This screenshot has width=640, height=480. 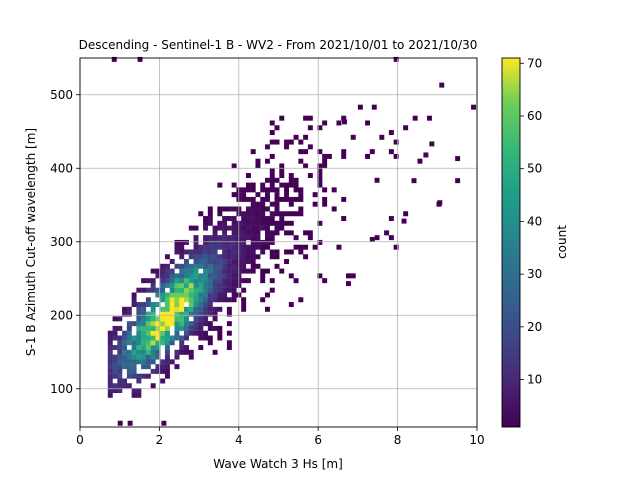 What do you see at coordinates (534, 274) in the screenshot?
I see `colorbar-tick-label: 30` at bounding box center [534, 274].